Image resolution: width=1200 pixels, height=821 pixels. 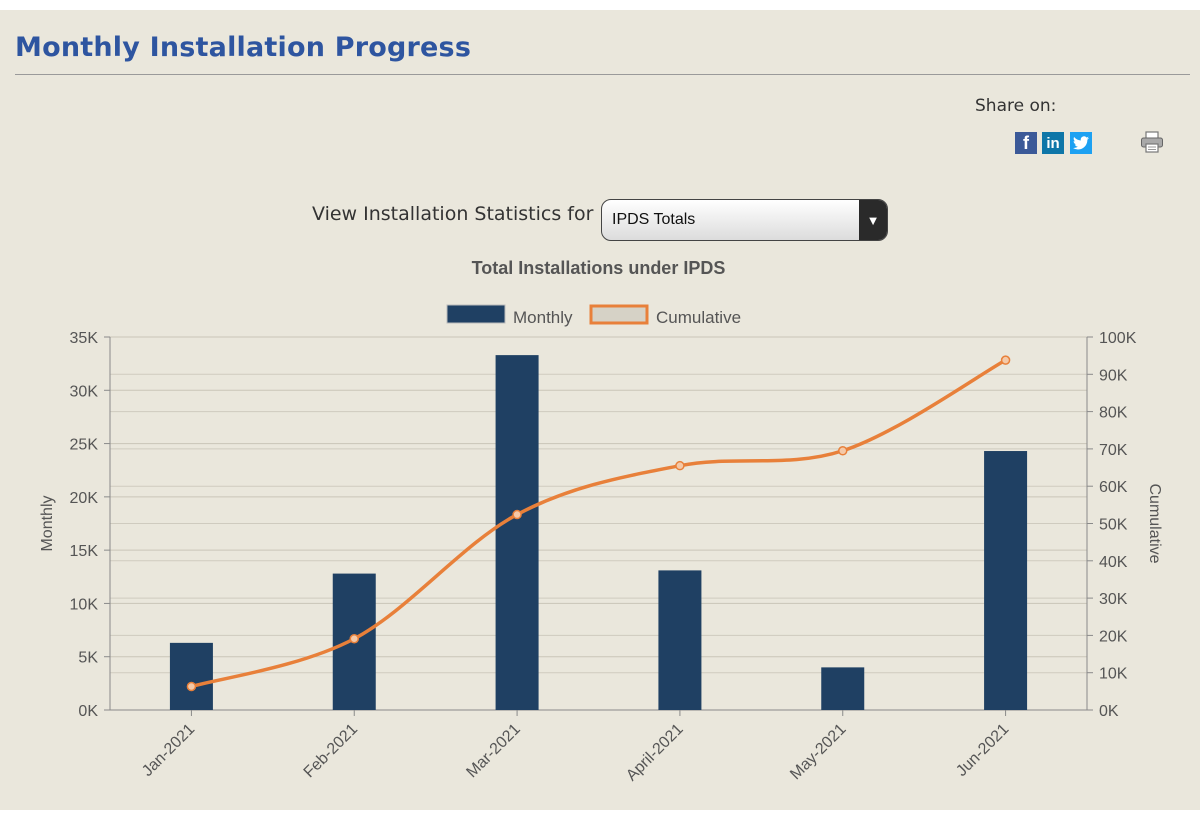 I want to click on y-tick-label-right: 90K, so click(x=1113, y=375).